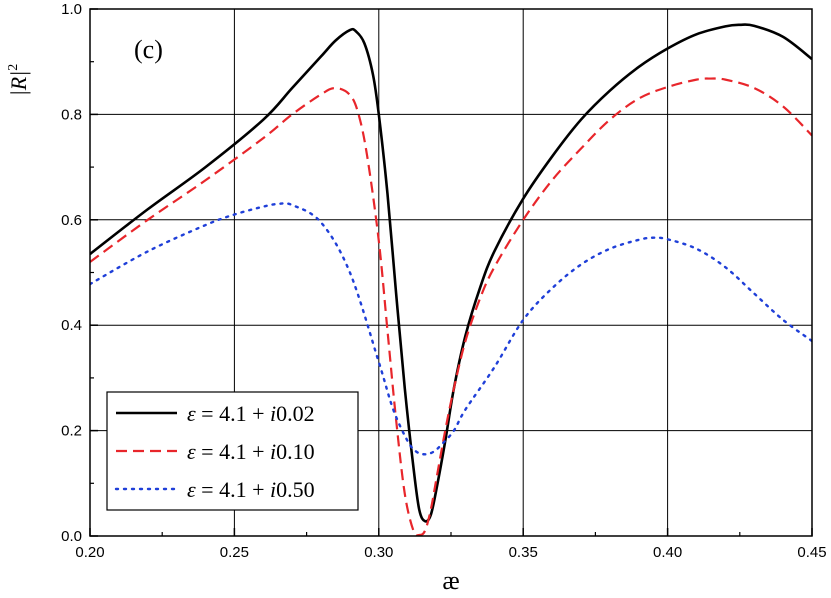  What do you see at coordinates (251, 451) in the screenshot?
I see `legend-label-2: ε = 4.1 + i0.10` at bounding box center [251, 451].